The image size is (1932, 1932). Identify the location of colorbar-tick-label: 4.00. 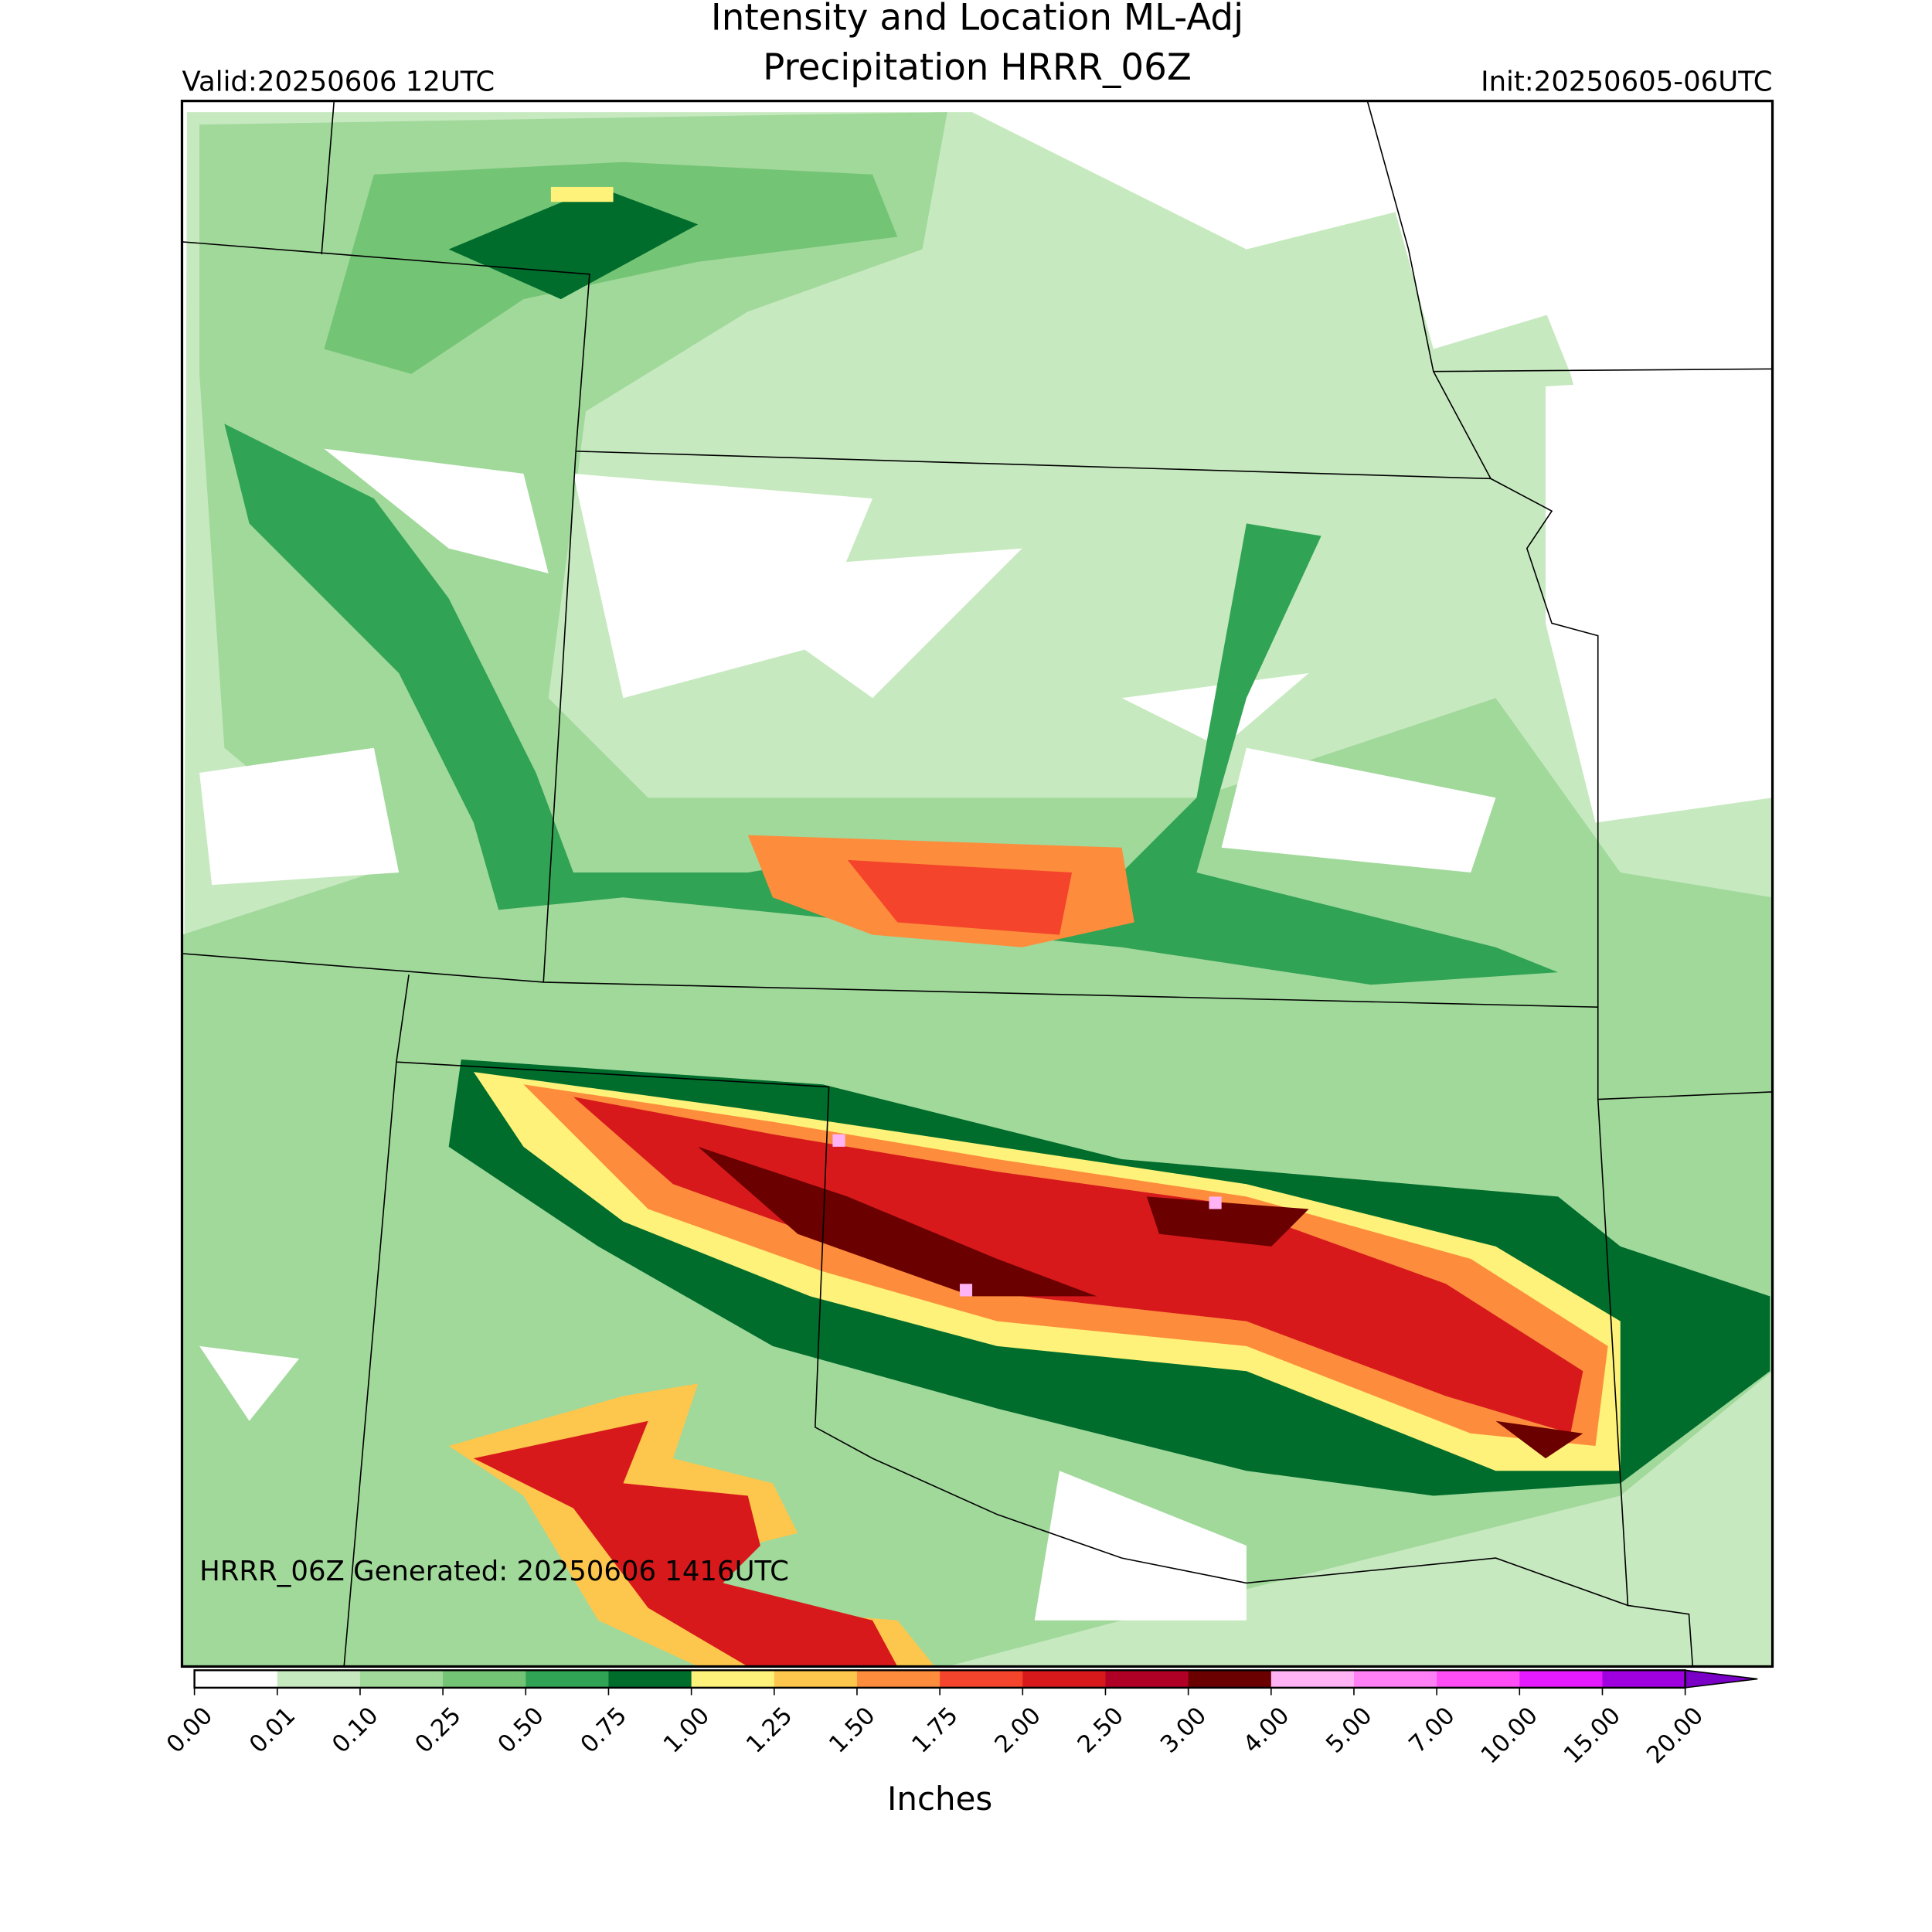
(1266, 1730).